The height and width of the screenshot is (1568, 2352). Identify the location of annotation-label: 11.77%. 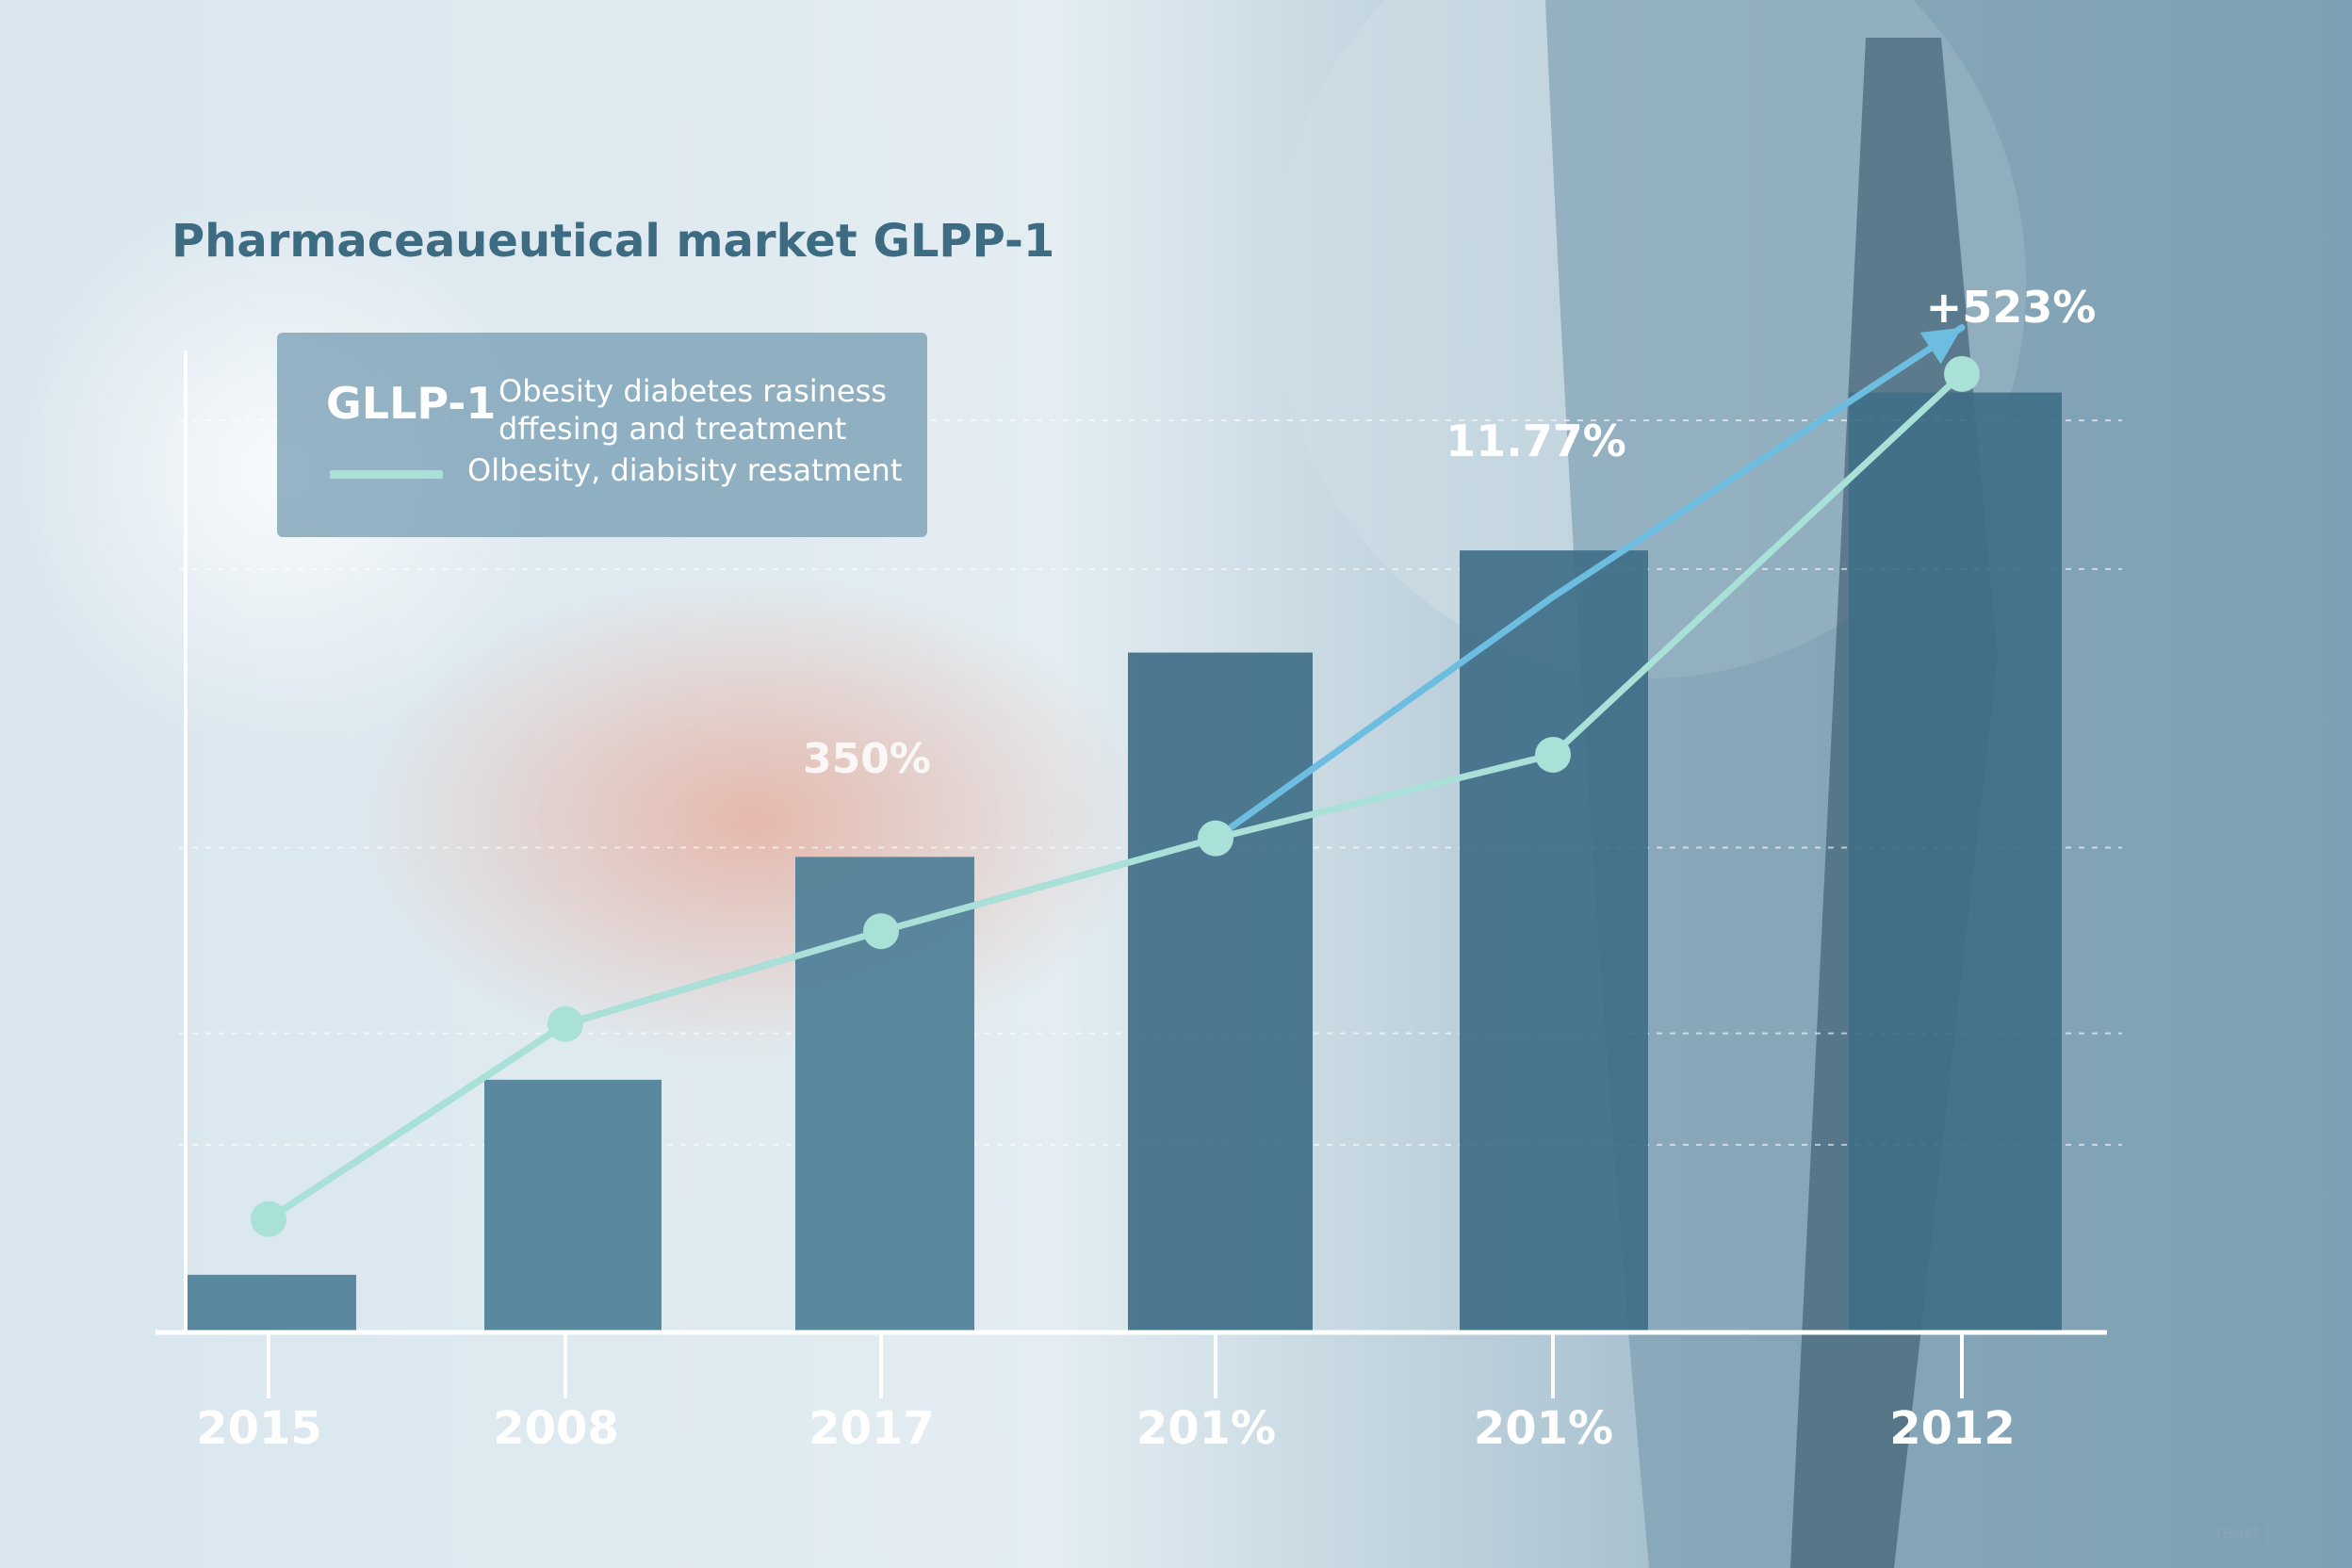
(1536, 441).